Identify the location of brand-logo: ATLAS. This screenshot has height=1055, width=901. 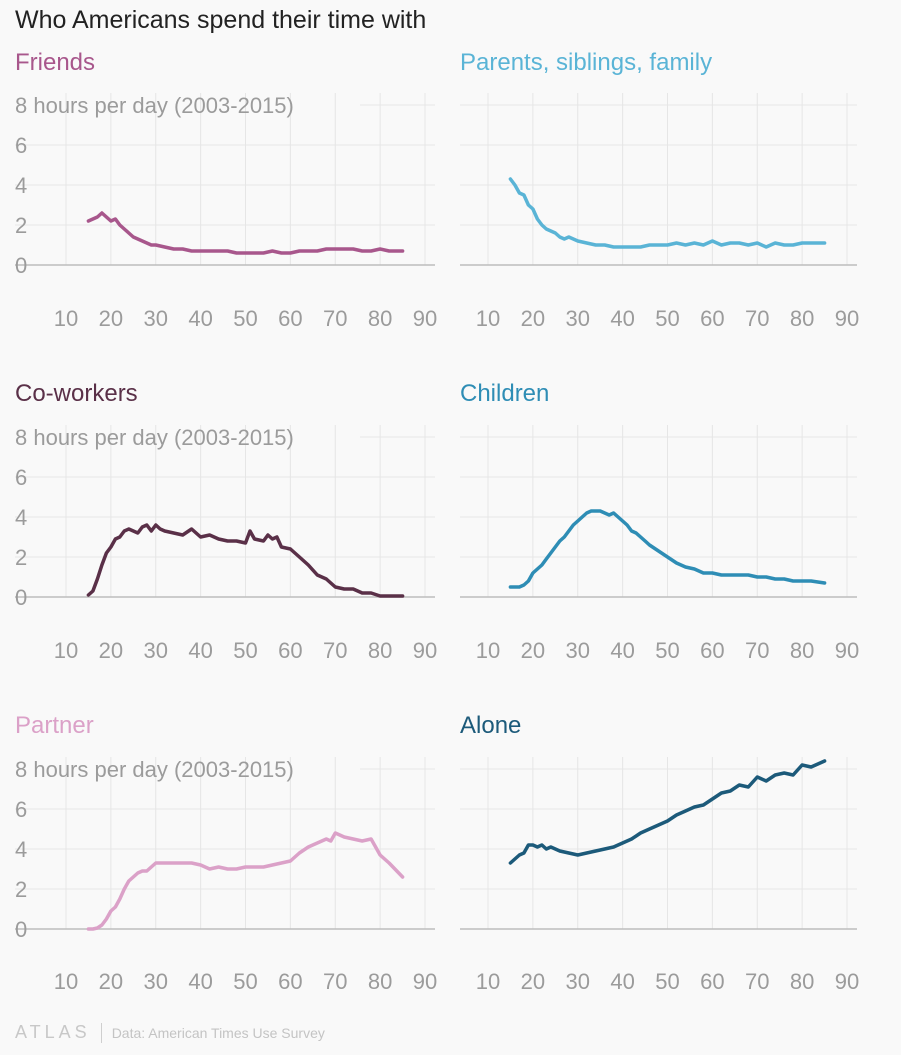
(53, 1032).